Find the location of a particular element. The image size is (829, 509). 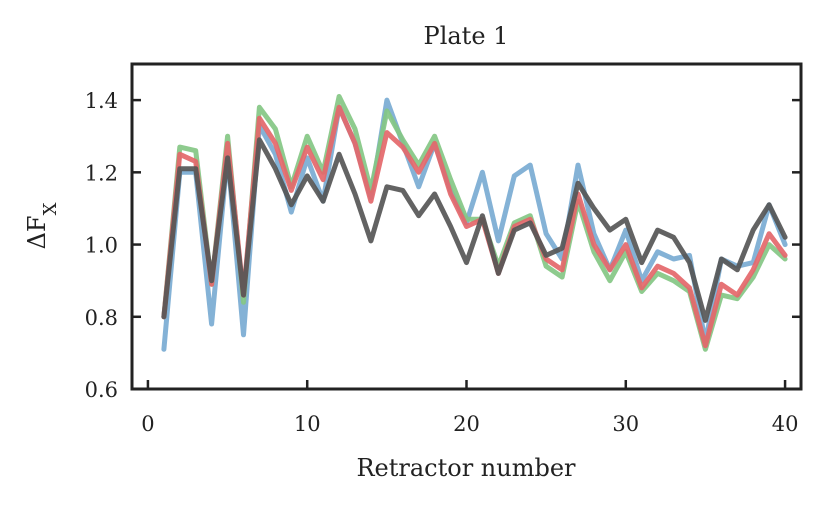

chart-title: Plate 1 is located at coordinates (466, 36).